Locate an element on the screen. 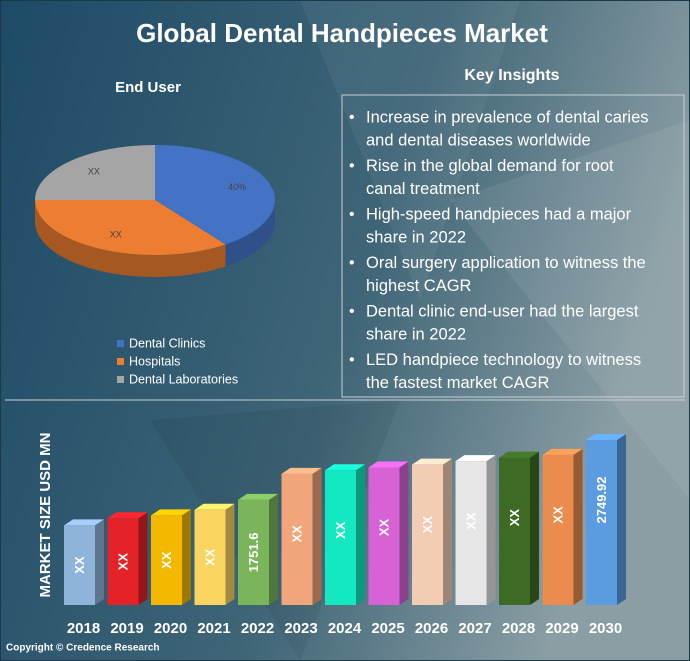 The height and width of the screenshot is (661, 690). insight-text: LED handpiece technology to witness is located at coordinates (503, 360).